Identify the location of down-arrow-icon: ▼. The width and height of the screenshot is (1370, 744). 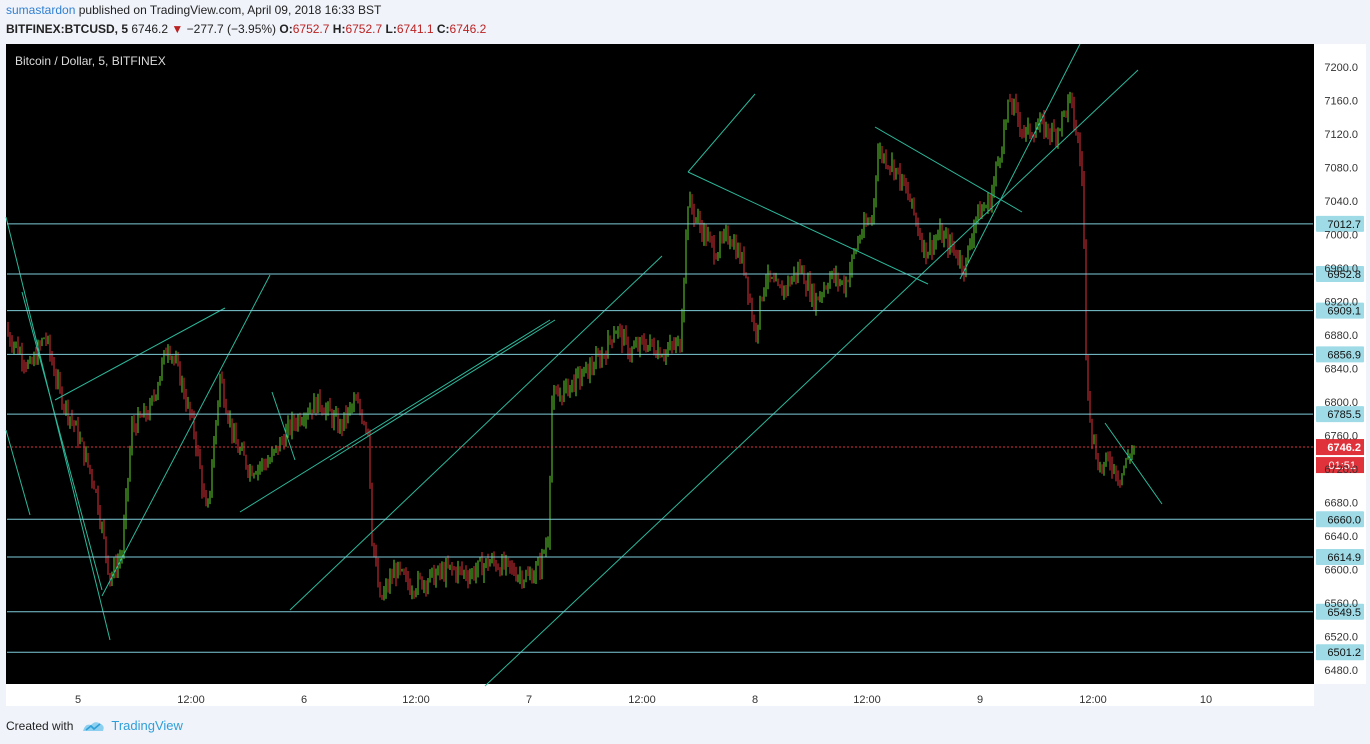
(177, 29).